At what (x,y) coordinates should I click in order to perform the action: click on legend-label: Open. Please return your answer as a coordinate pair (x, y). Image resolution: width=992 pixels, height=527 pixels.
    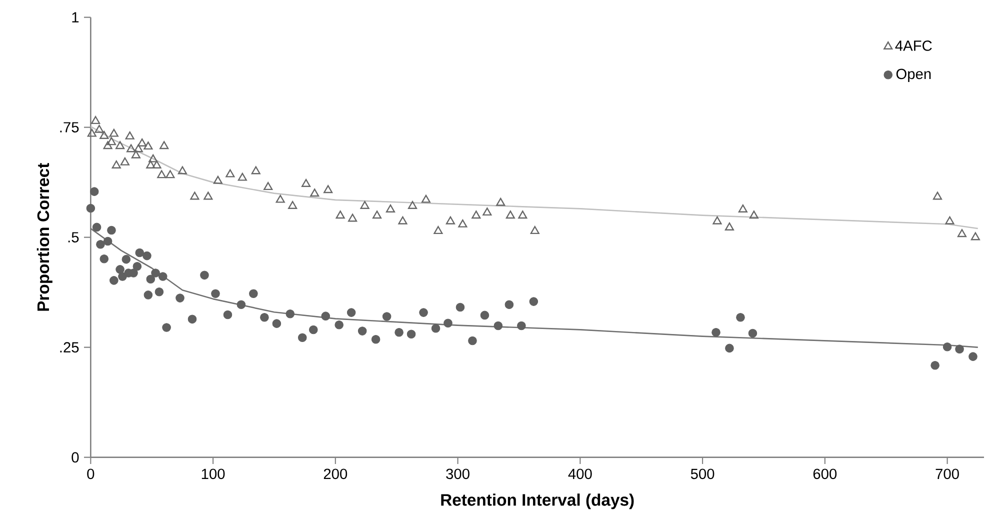
    Looking at the image, I should click on (913, 75).